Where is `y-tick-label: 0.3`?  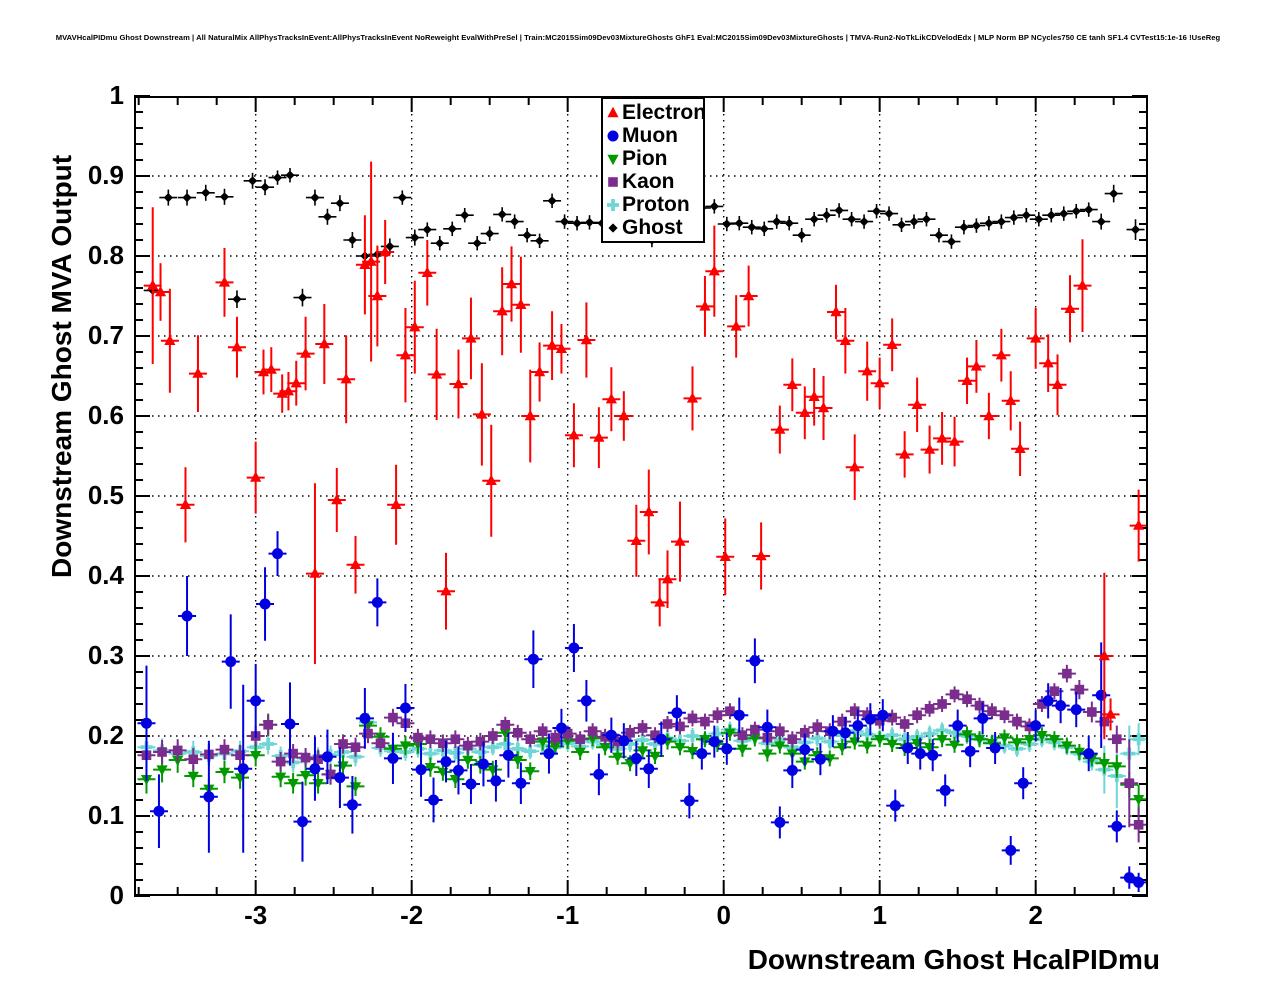
y-tick-label: 0.3 is located at coordinates (105, 655).